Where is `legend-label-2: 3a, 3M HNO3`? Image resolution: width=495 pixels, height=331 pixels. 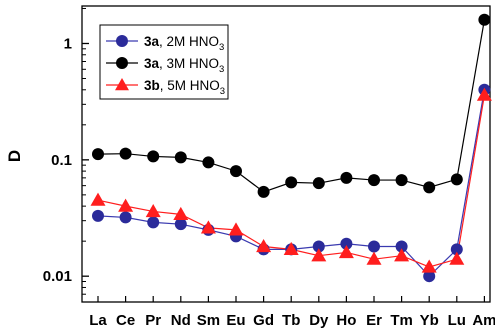
legend-label-2: 3a, 3M HNO3 is located at coordinates (184, 65).